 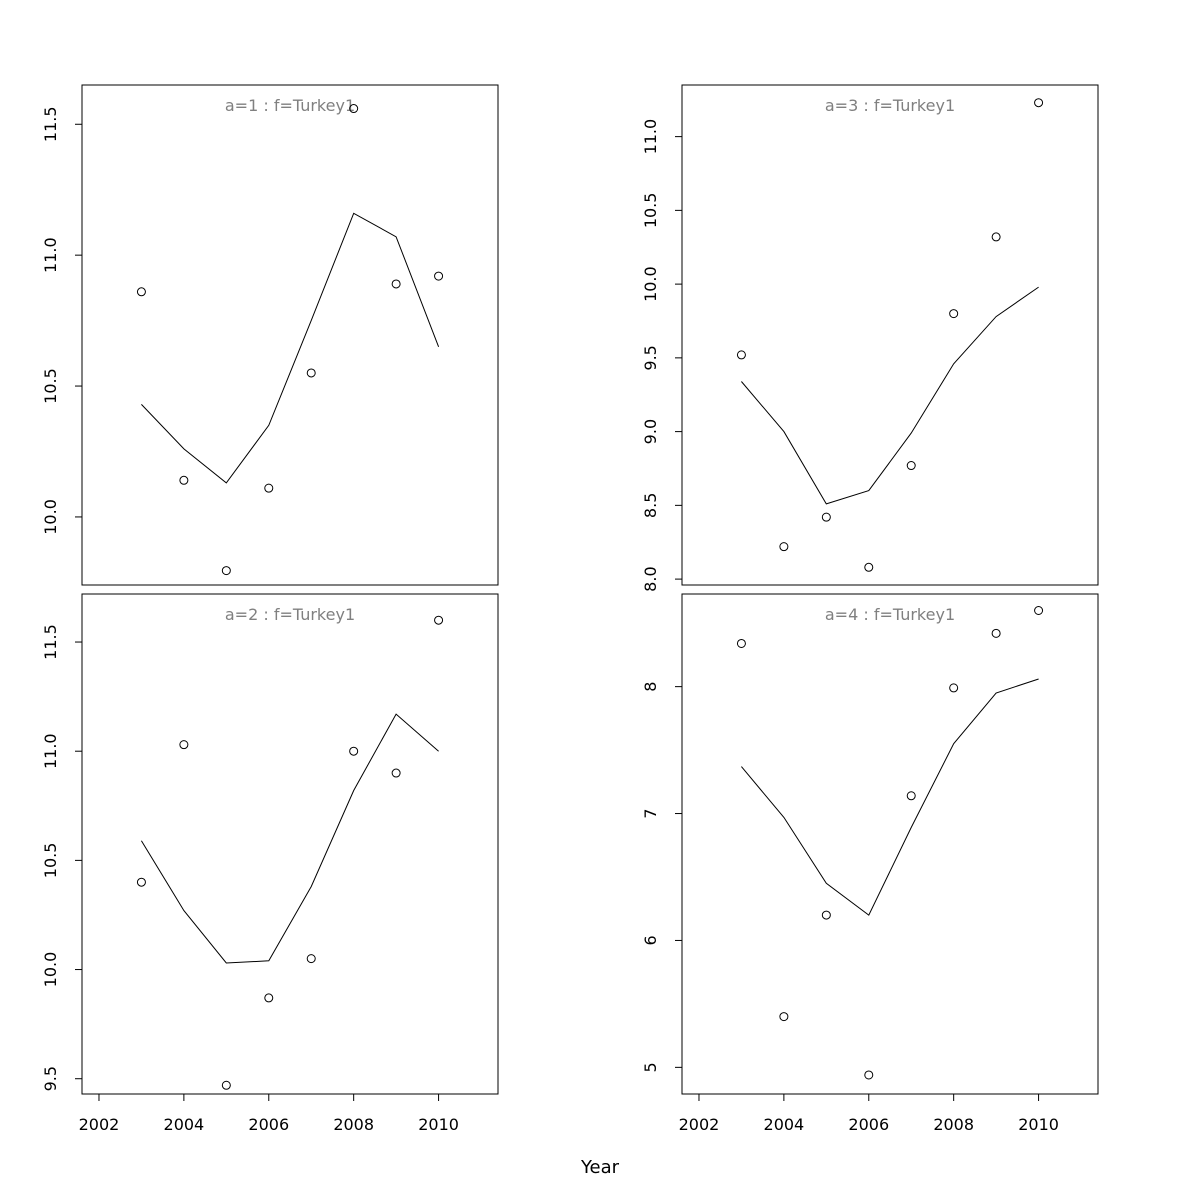 What do you see at coordinates (890, 105) in the screenshot?
I see `panel-title: a=3 : f=Turkey1` at bounding box center [890, 105].